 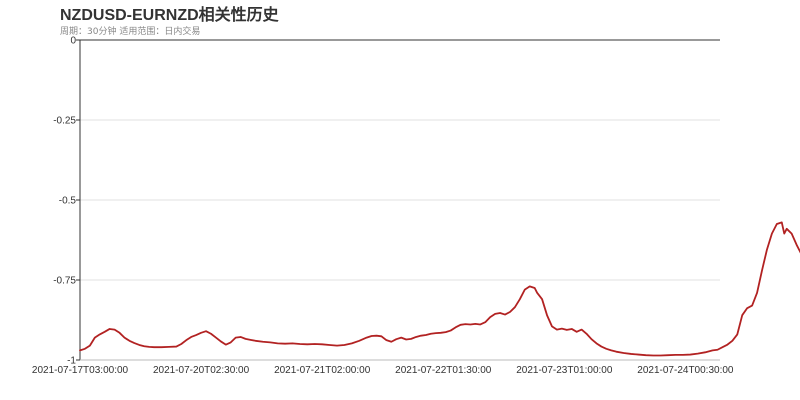 I want to click on x-tick-label: 2021-07-24T00:30:00, so click(x=685, y=370).